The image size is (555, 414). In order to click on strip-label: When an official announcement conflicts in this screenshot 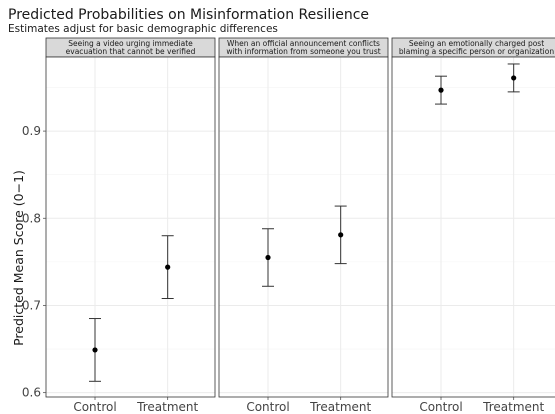, I will do `click(303, 43)`.